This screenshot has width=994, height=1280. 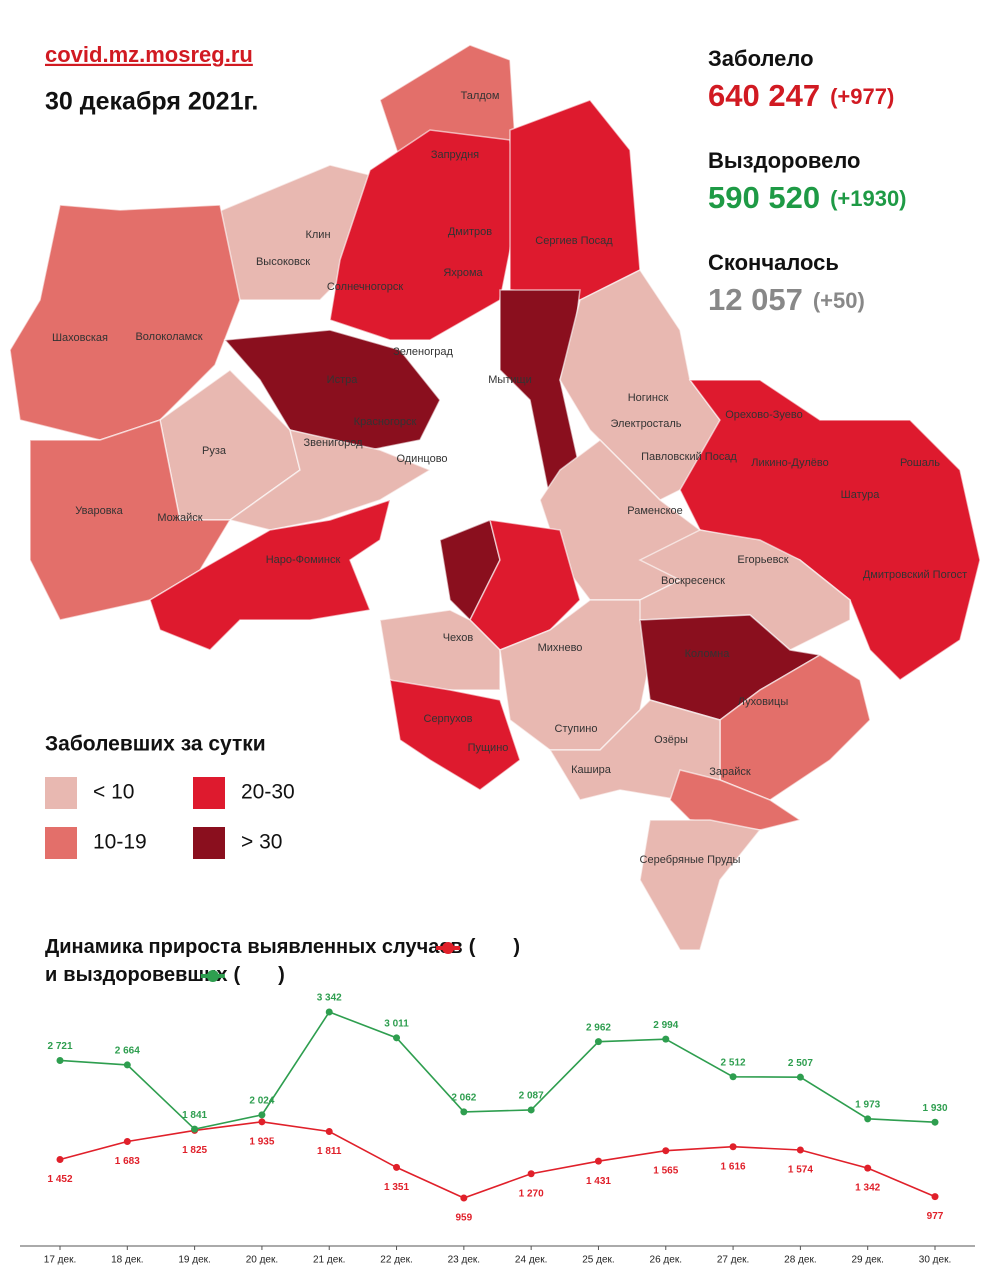 I want to click on legend-icon, so click(x=212, y=976).